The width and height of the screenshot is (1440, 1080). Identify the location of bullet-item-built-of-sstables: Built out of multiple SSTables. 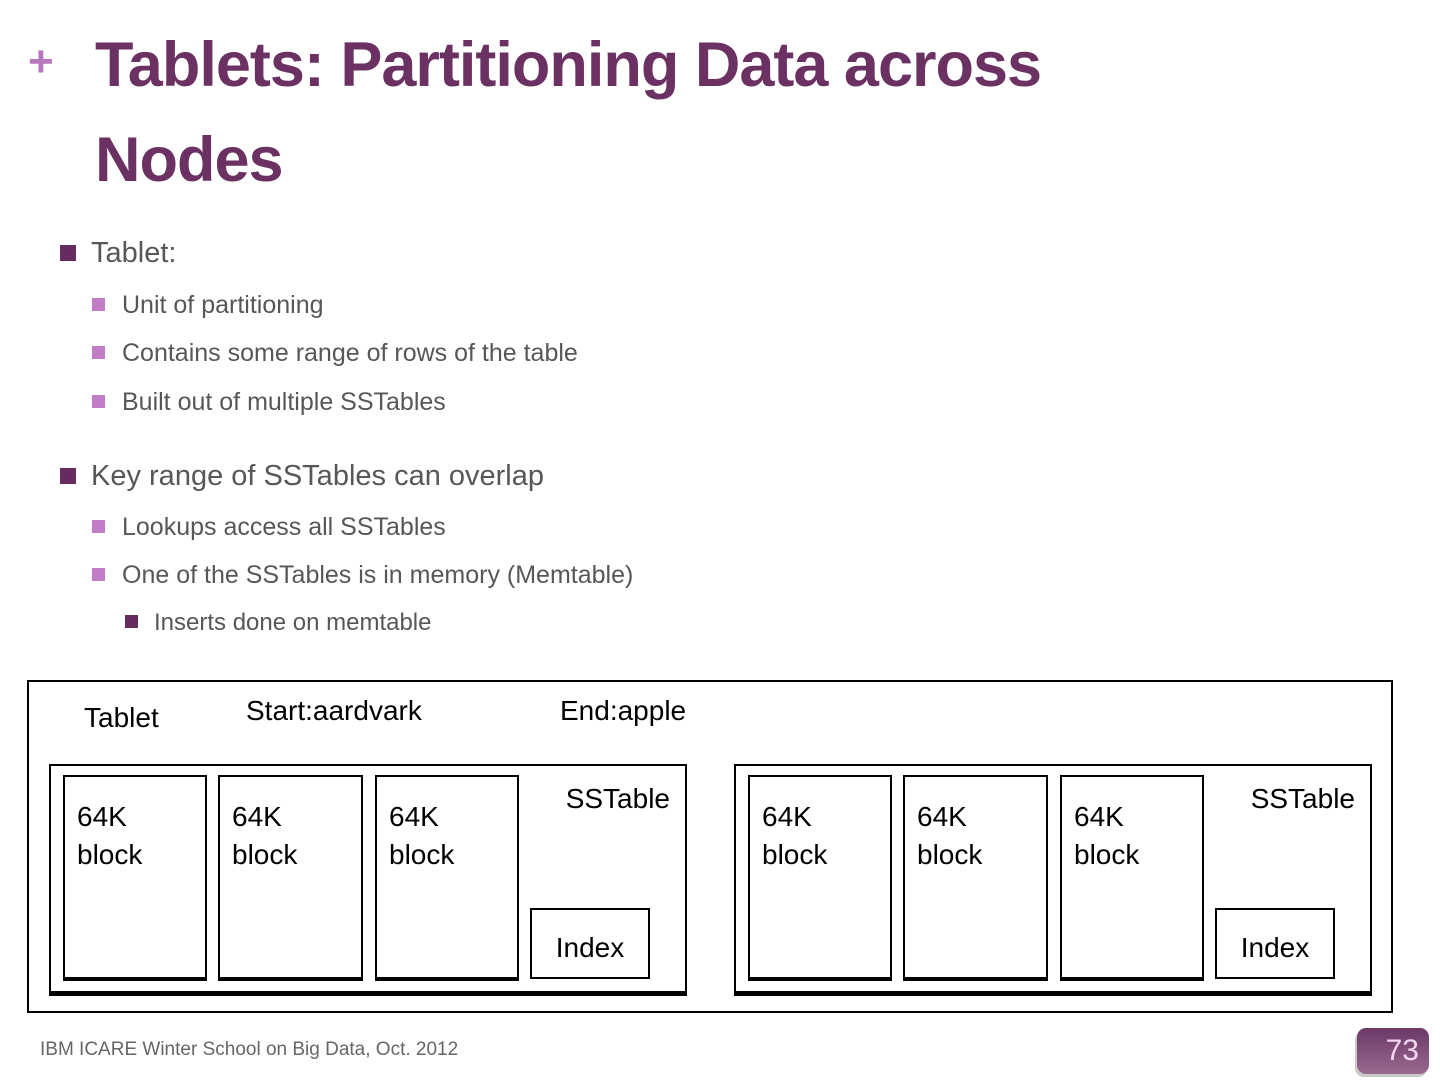
(269, 402).